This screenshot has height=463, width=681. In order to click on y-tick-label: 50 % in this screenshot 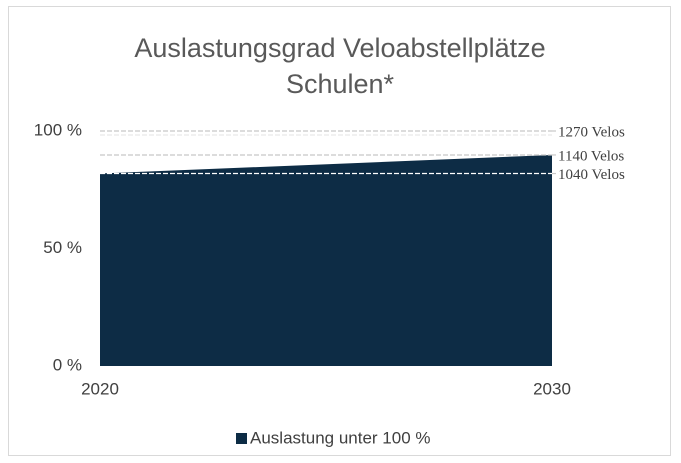, I will do `click(62, 247)`.